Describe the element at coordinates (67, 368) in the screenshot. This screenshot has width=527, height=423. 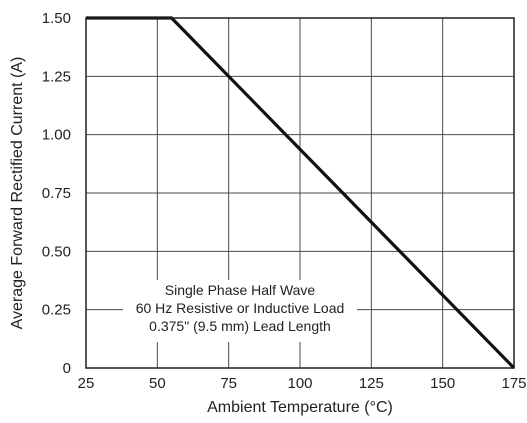
I see `y-tick-label: 0` at that location.